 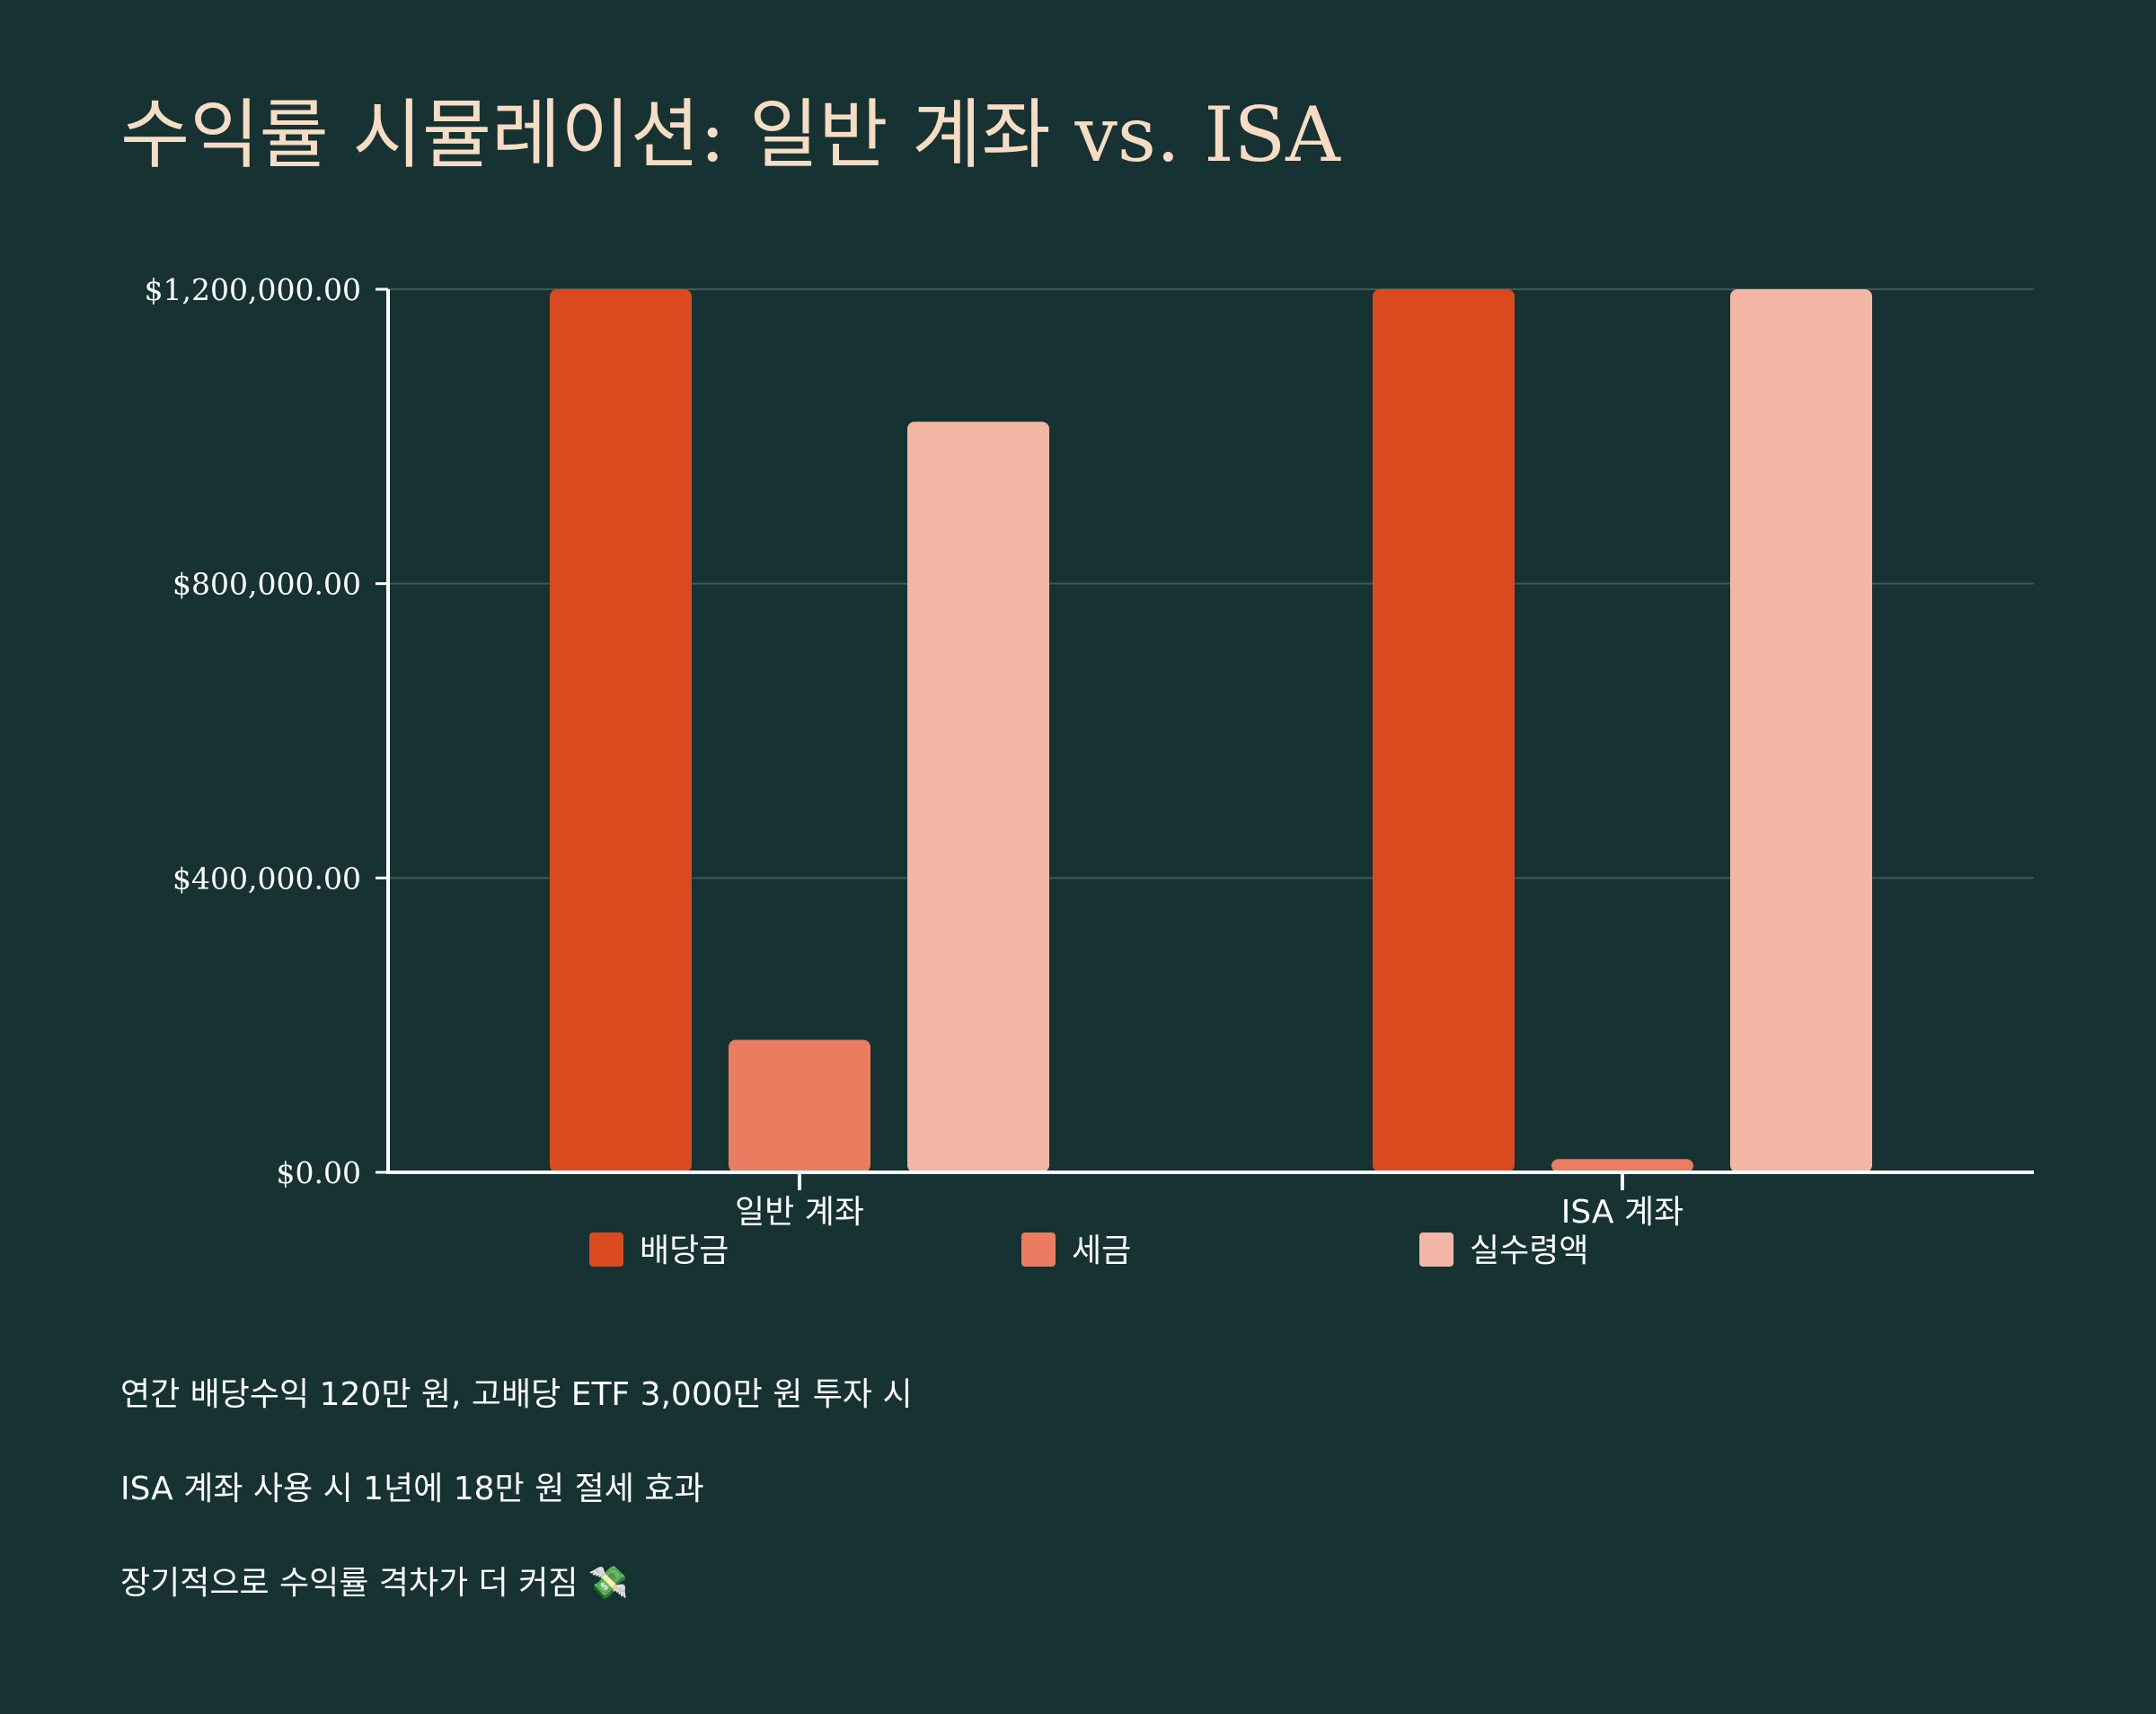 I want to click on note-long-term: 장기적으로 수익률 격차가 더 커짐 💸, so click(x=375, y=1583).